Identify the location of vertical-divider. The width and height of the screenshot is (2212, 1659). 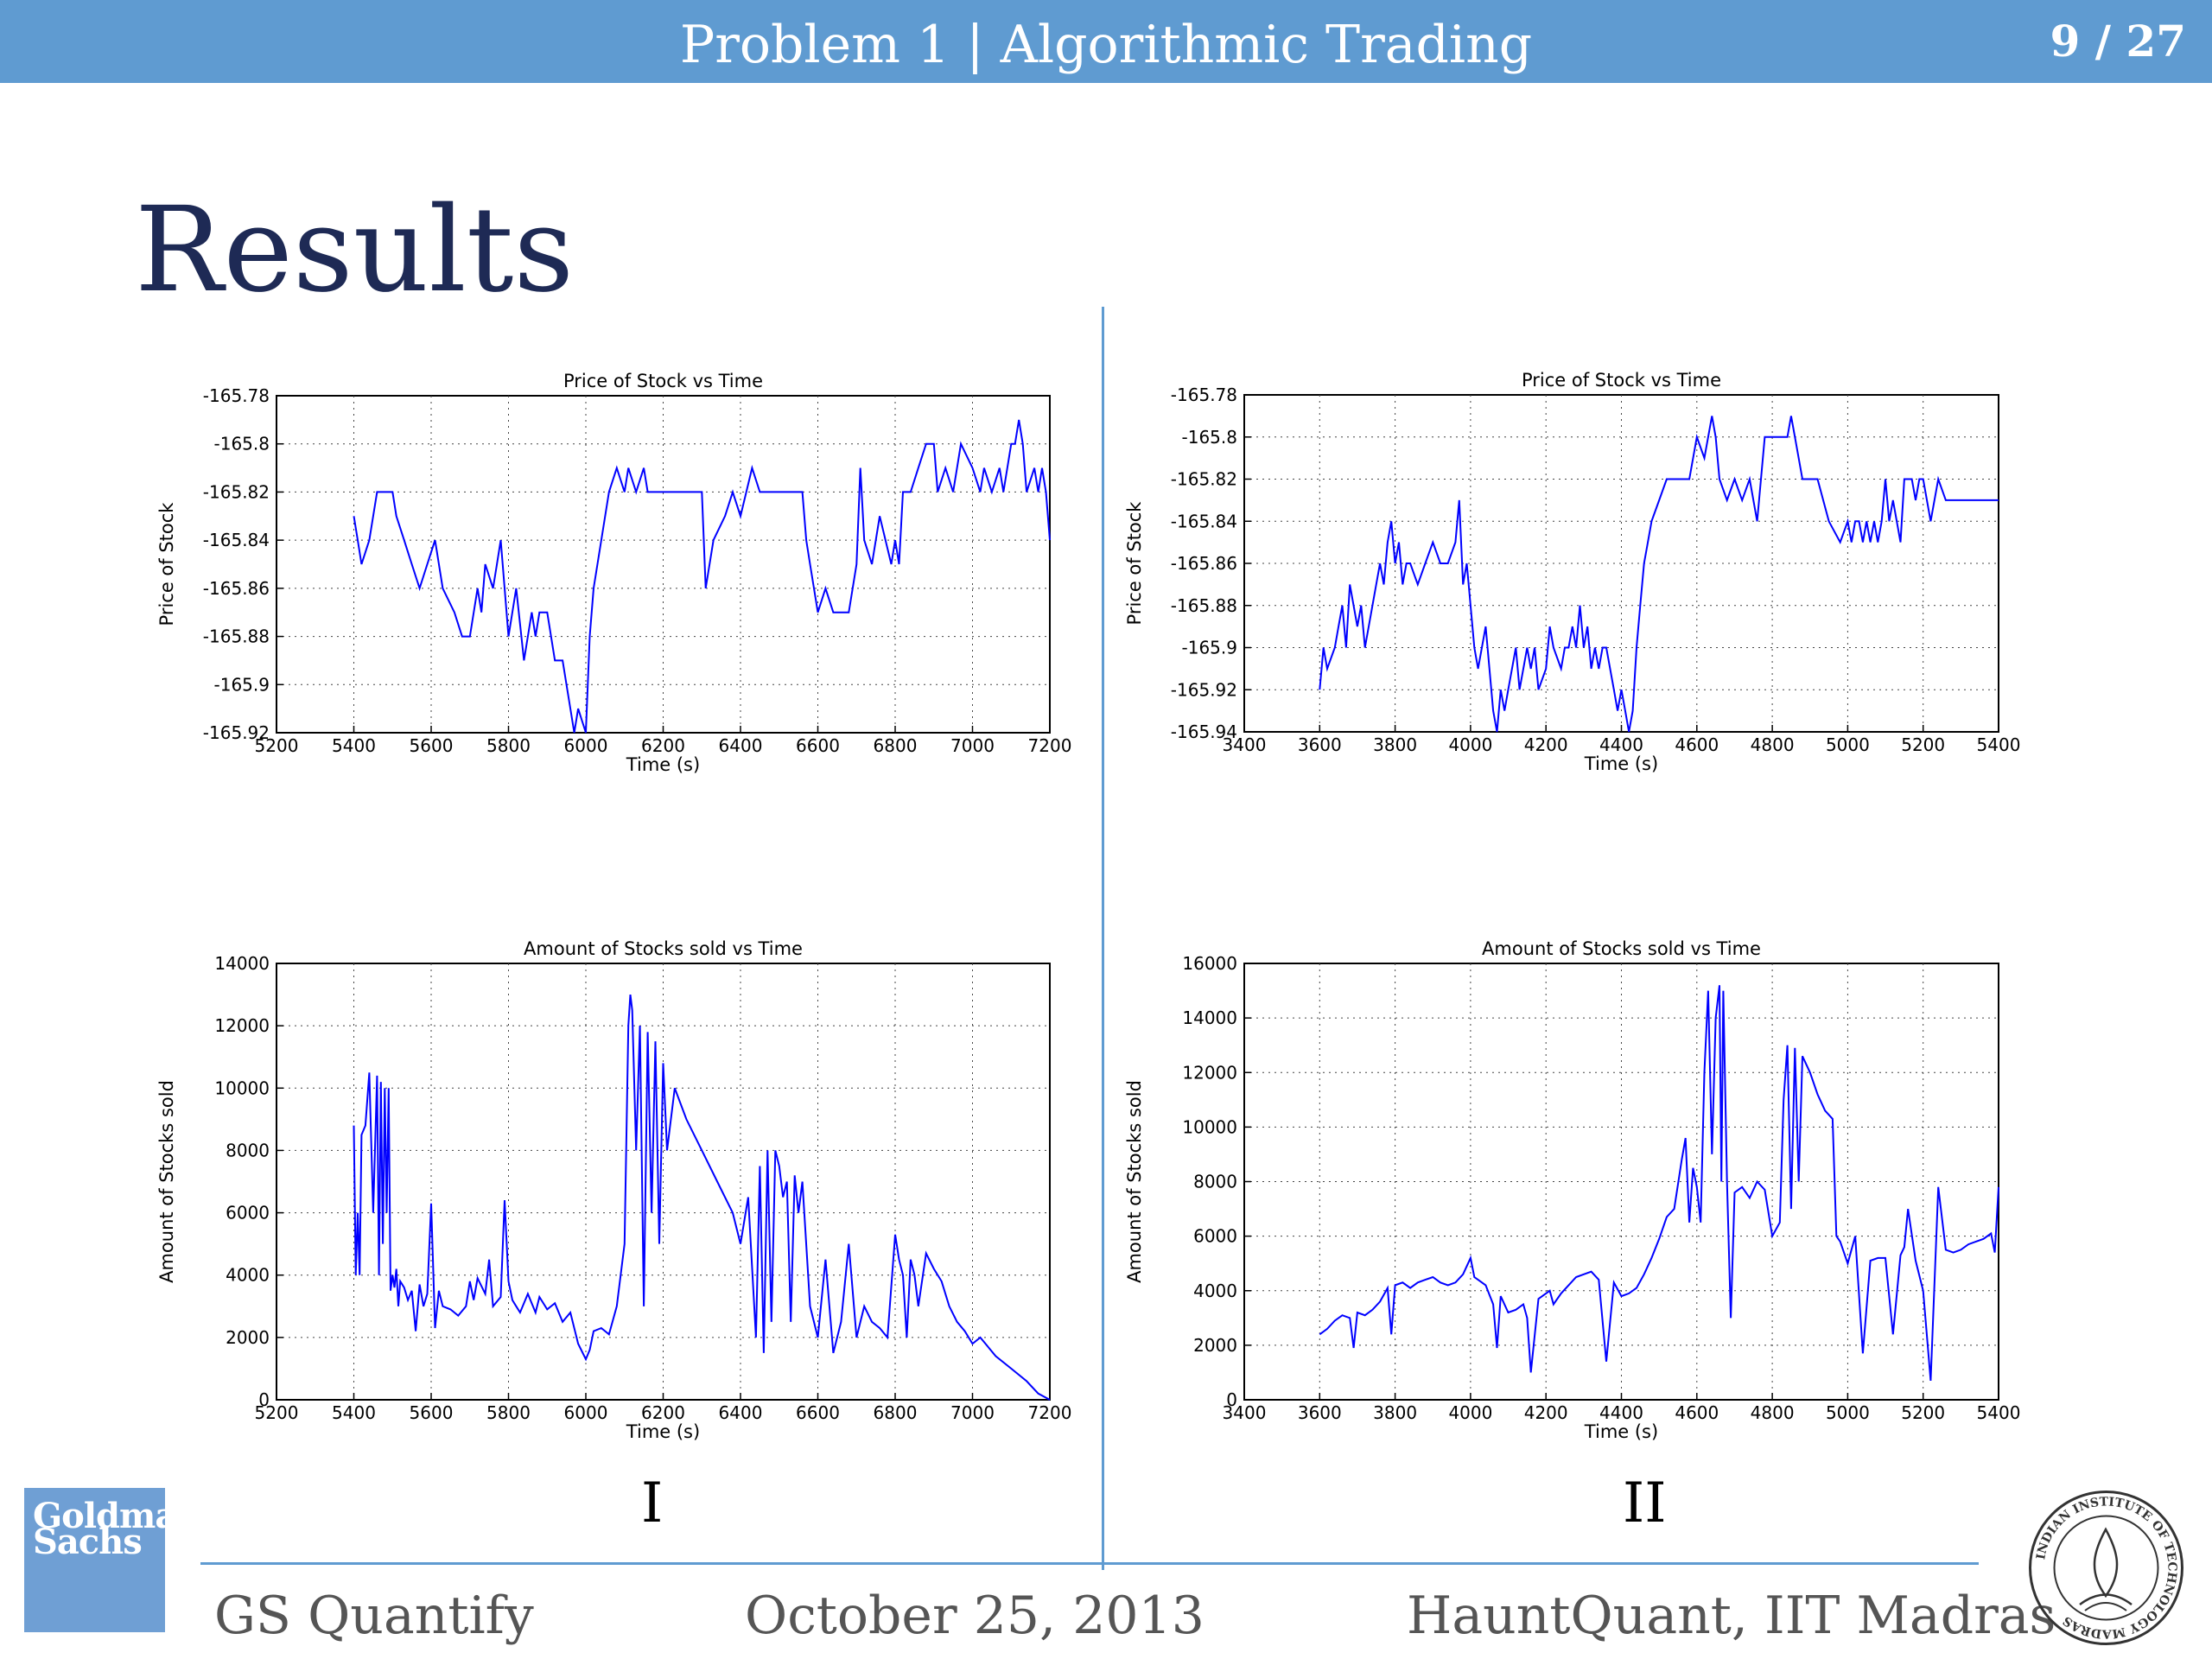
(1103, 938).